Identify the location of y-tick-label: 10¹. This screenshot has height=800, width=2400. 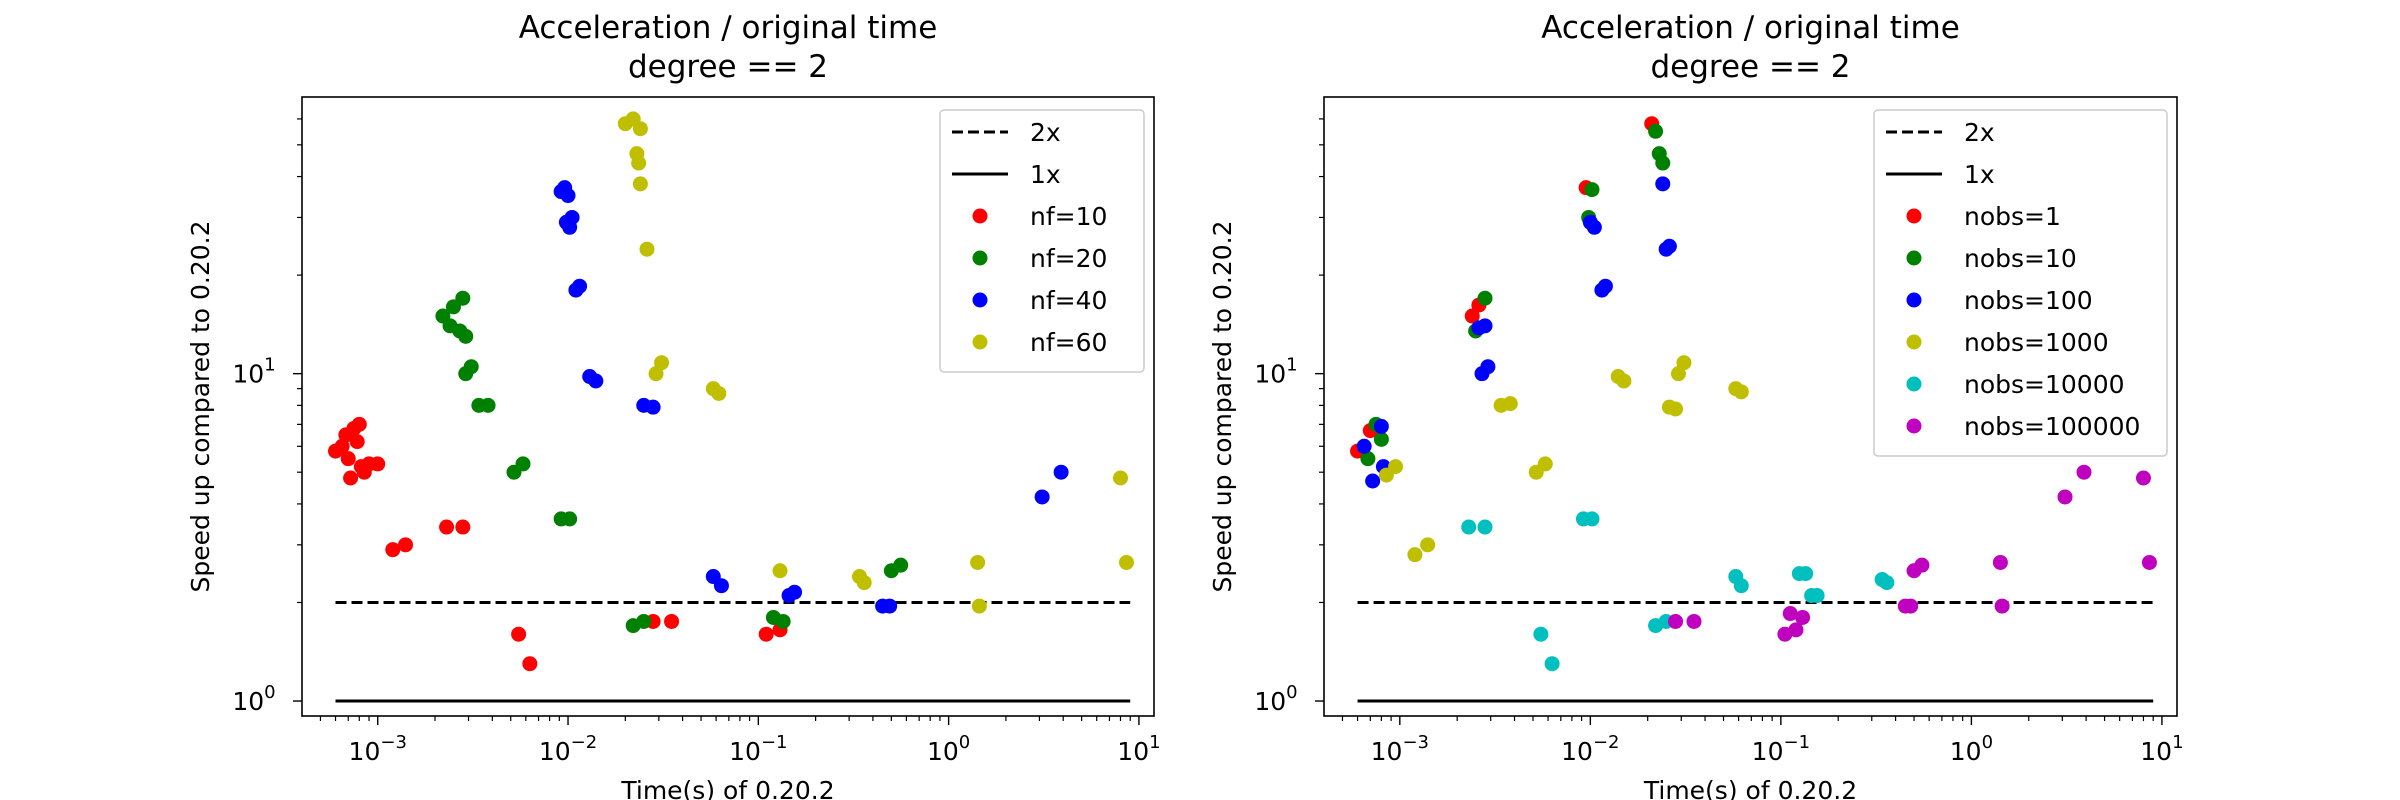
(1275, 372).